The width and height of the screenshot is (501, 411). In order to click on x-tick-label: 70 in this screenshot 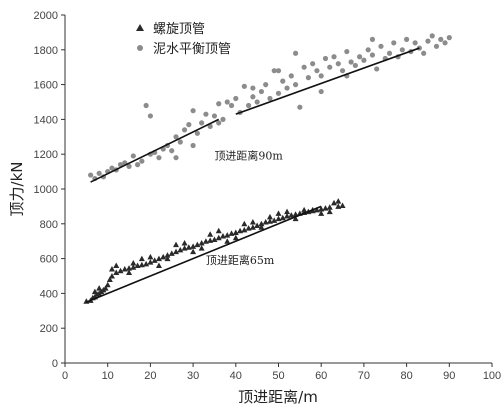, I will do `click(364, 376)`.